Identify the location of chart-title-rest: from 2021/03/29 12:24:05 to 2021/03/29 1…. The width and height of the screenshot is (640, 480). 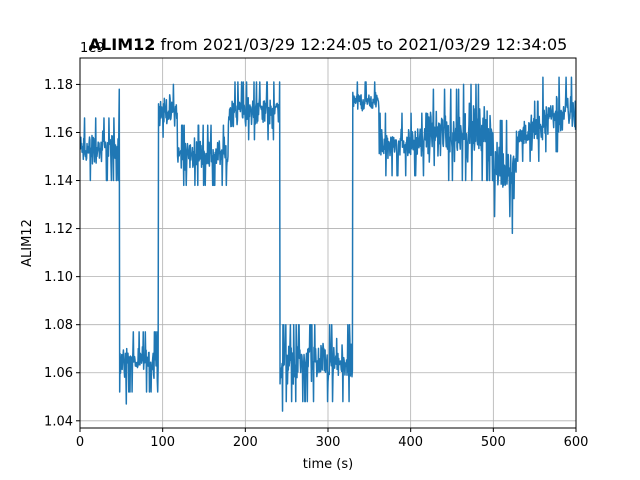
(361, 44).